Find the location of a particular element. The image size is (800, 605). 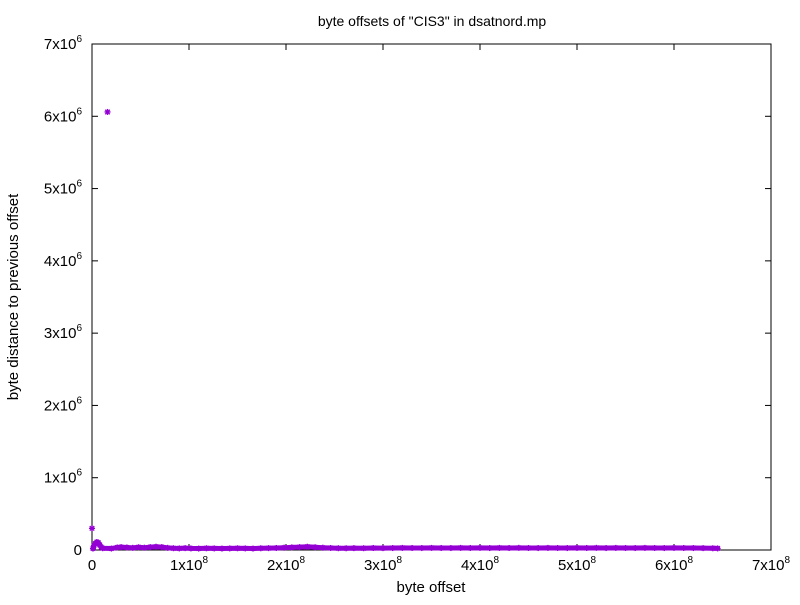

x-tick-label: 3x10⁸ is located at coordinates (383, 564).